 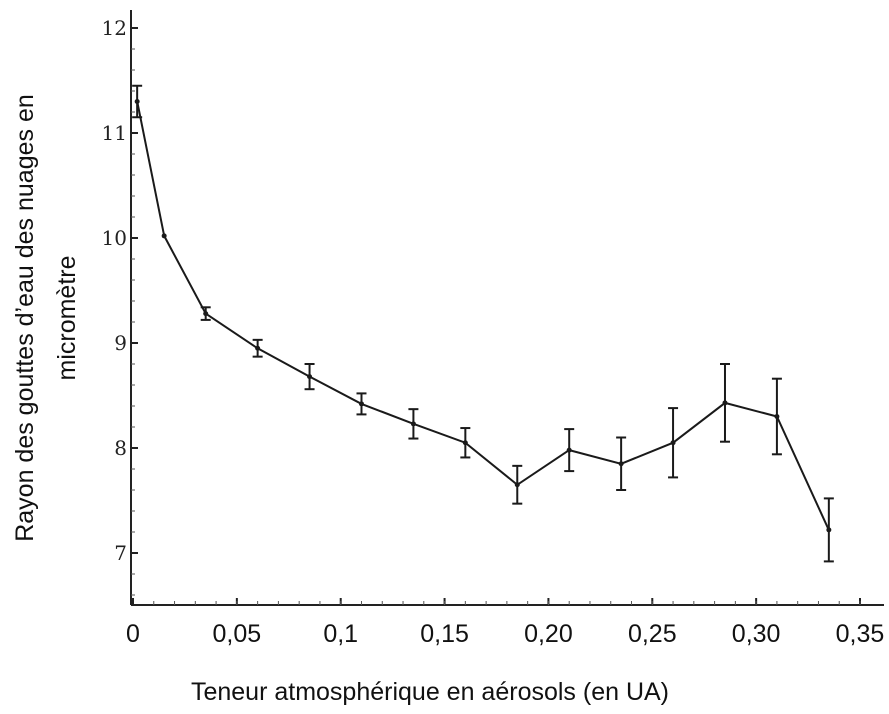 I want to click on x-tick-label: 0, so click(x=133, y=634).